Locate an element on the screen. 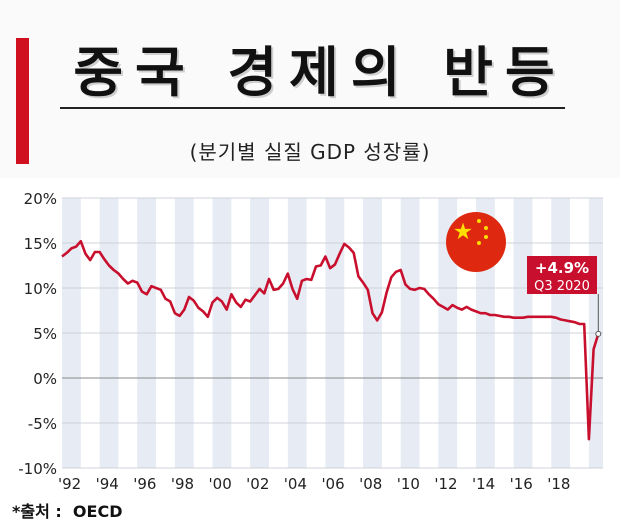  x-tick-label: '18 is located at coordinates (558, 484).